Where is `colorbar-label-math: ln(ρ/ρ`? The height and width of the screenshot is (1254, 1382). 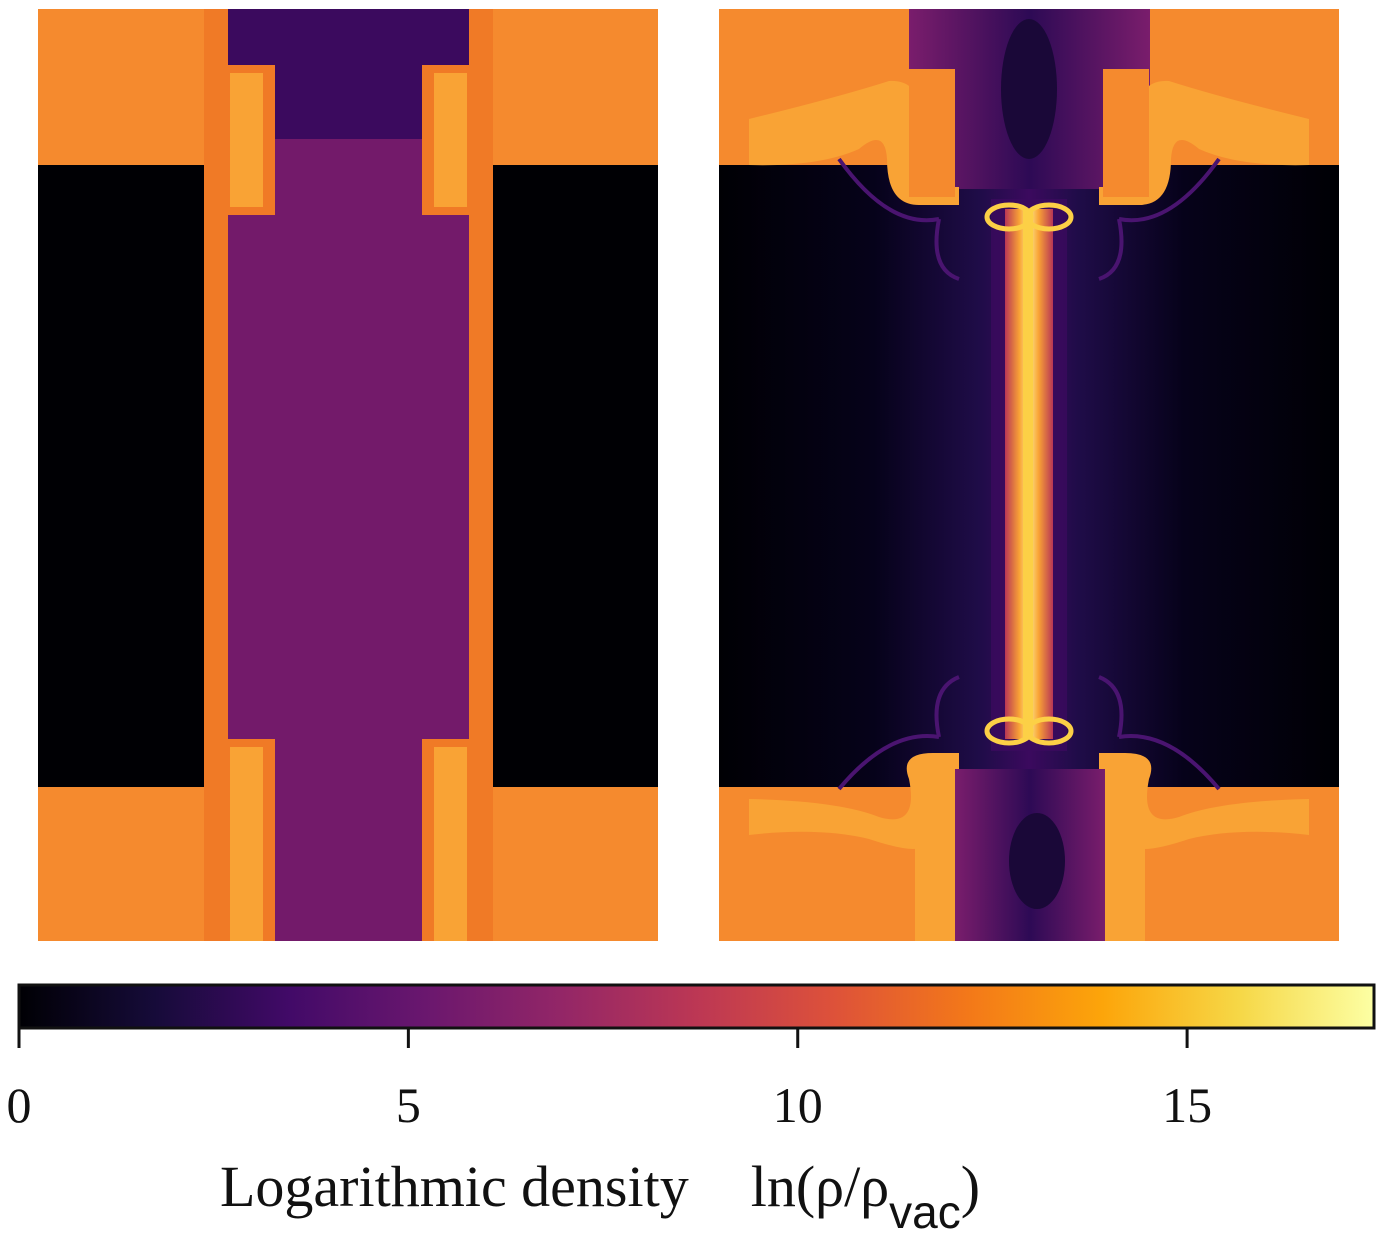 colorbar-label-math: ln(ρ/ρ is located at coordinates (820, 1186).